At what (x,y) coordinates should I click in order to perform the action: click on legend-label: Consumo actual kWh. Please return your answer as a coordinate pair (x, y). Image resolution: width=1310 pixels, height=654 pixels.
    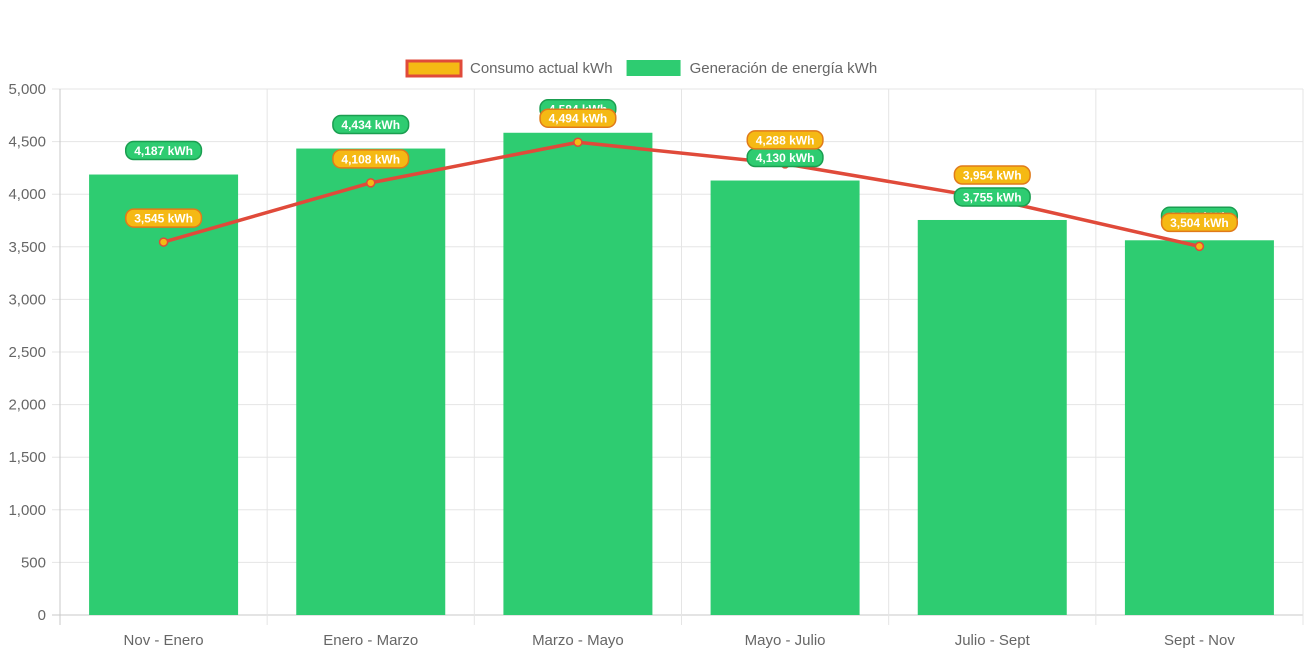
    Looking at the image, I should click on (541, 68).